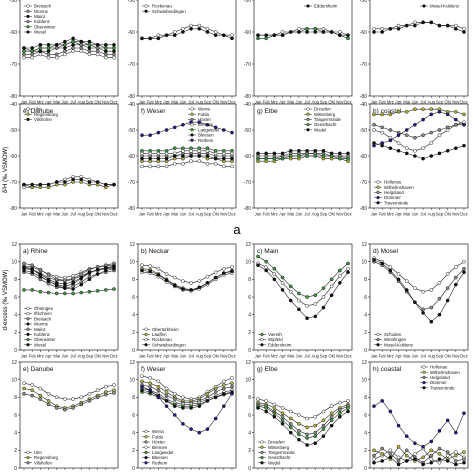  What do you see at coordinates (38, 452) in the screenshot?
I see `legend-entry: Ulm` at bounding box center [38, 452].